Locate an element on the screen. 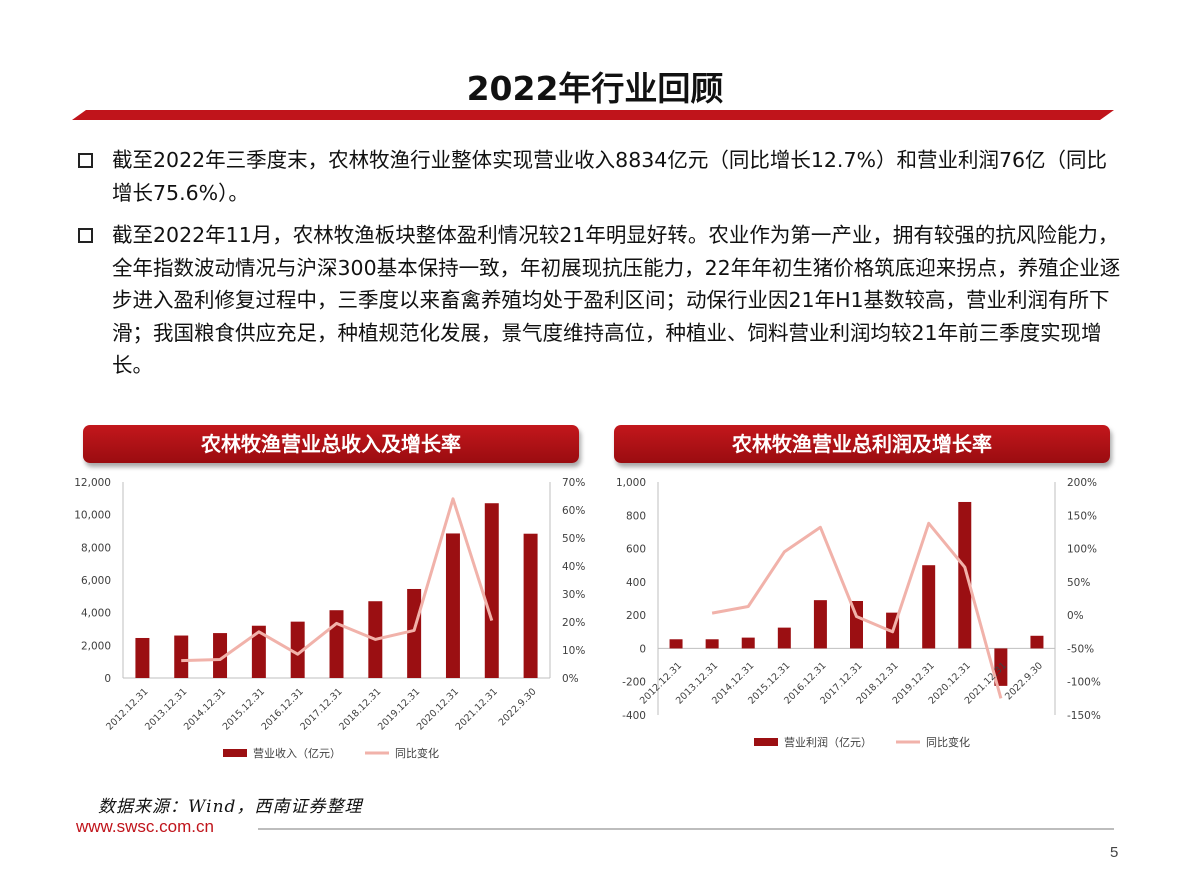 This screenshot has height=892, width=1190. data-source-note: 数据来源：Wind，西南证券整理 is located at coordinates (230, 807).